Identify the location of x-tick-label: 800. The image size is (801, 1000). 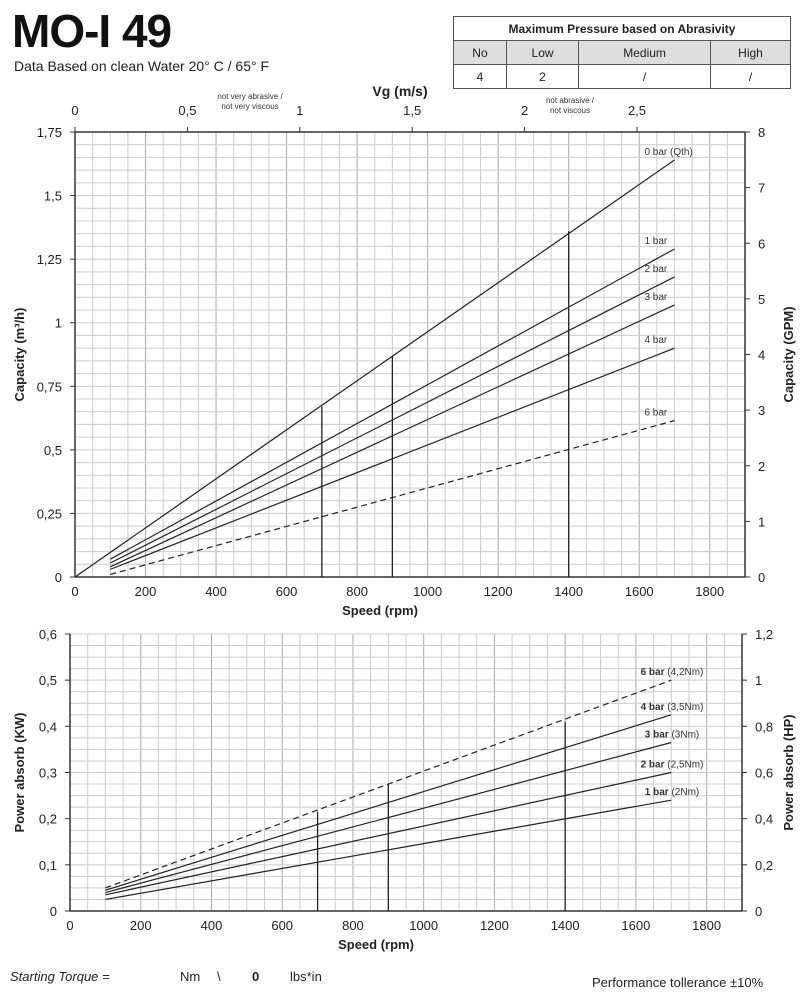
(357, 591).